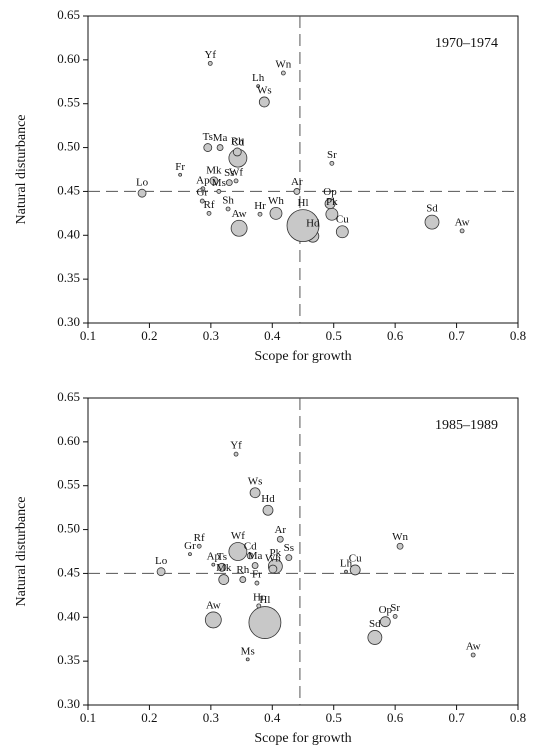  I want to click on point-label: Cu, so click(342, 219).